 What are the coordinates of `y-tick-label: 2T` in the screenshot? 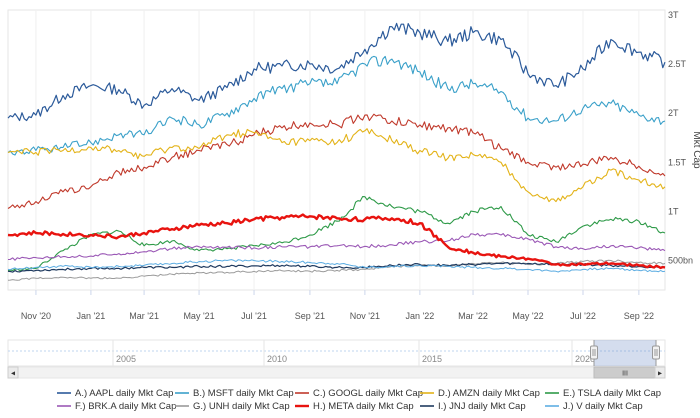 It's located at (673, 113).